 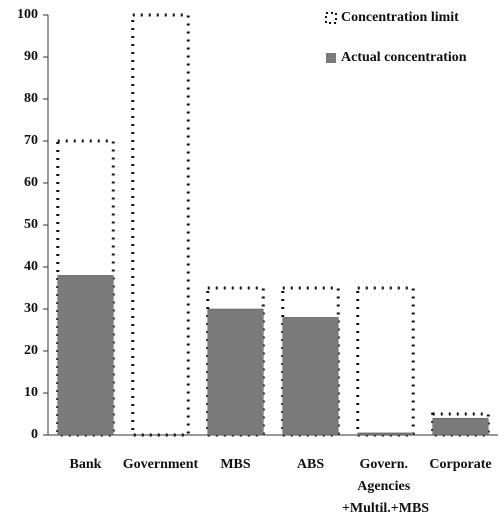 I want to click on y-tick-label: 60, so click(x=31, y=182).